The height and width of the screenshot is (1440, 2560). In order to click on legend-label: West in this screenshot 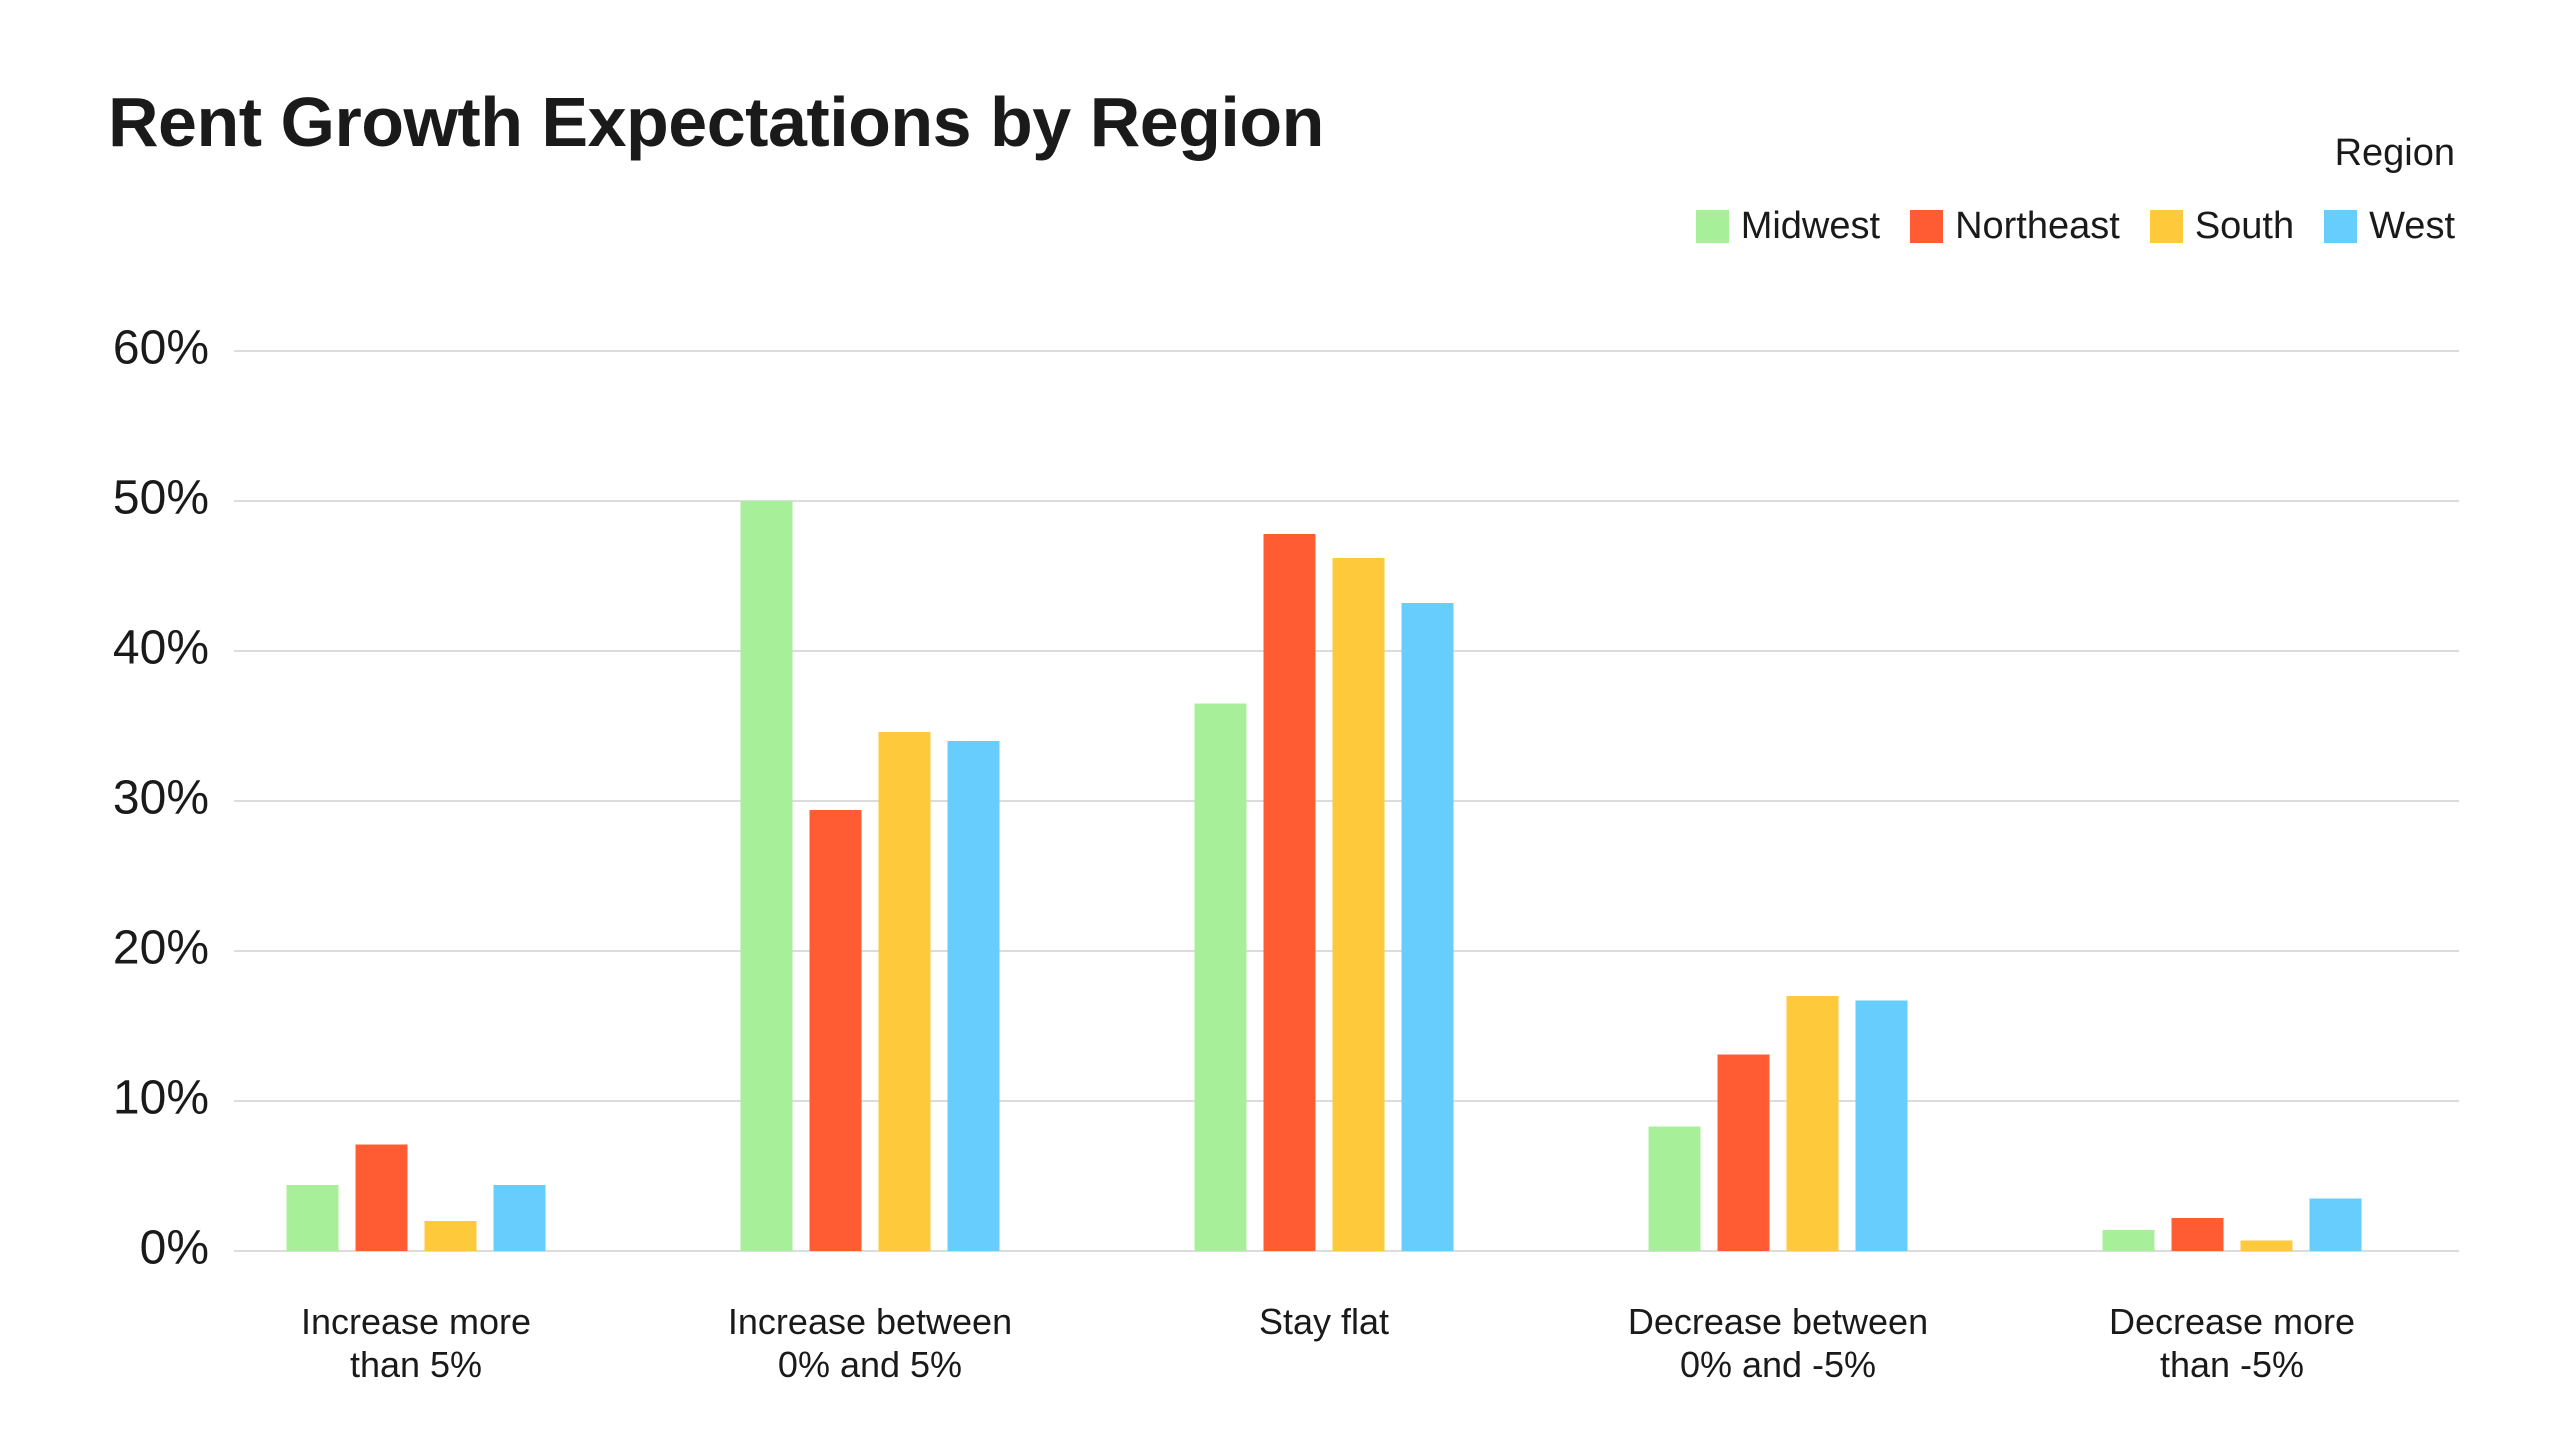, I will do `click(2412, 226)`.